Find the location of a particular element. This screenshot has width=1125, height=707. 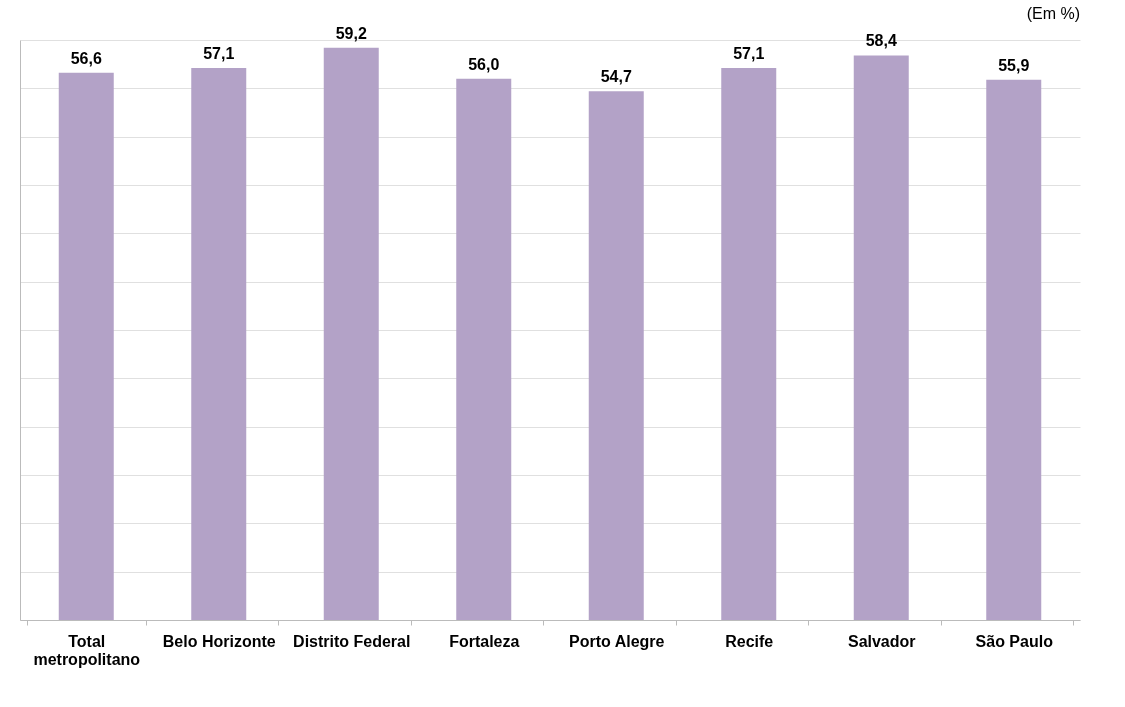

data-label: 58,4 is located at coordinates (881, 41).